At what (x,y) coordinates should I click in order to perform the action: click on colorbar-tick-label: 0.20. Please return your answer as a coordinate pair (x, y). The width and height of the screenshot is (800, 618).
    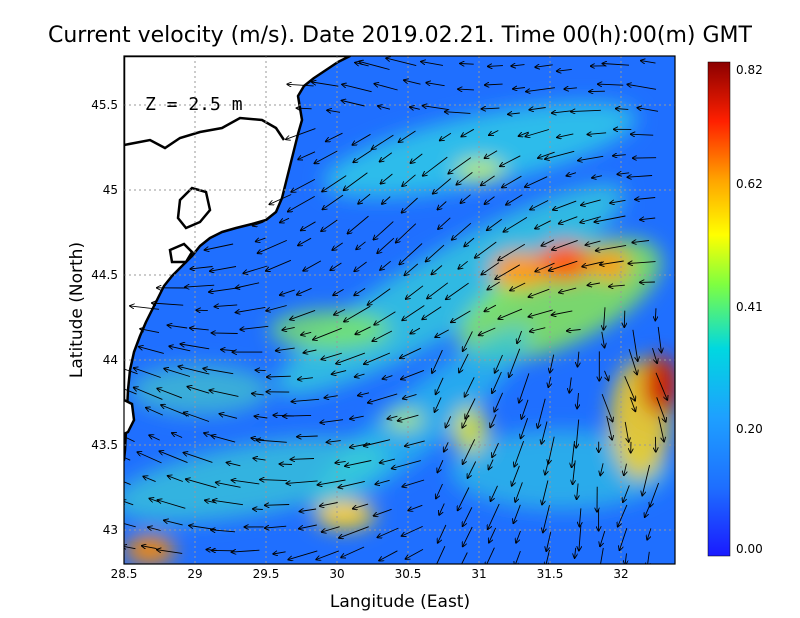
    Looking at the image, I should click on (749, 429).